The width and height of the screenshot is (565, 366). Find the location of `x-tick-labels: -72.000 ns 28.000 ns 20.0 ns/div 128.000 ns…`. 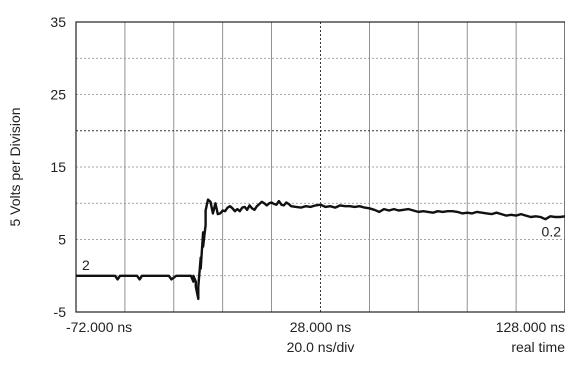

x-tick-labels: -72.000 ns 28.000 ns 20.0 ns/div 128.000 ns… is located at coordinates (315, 337).